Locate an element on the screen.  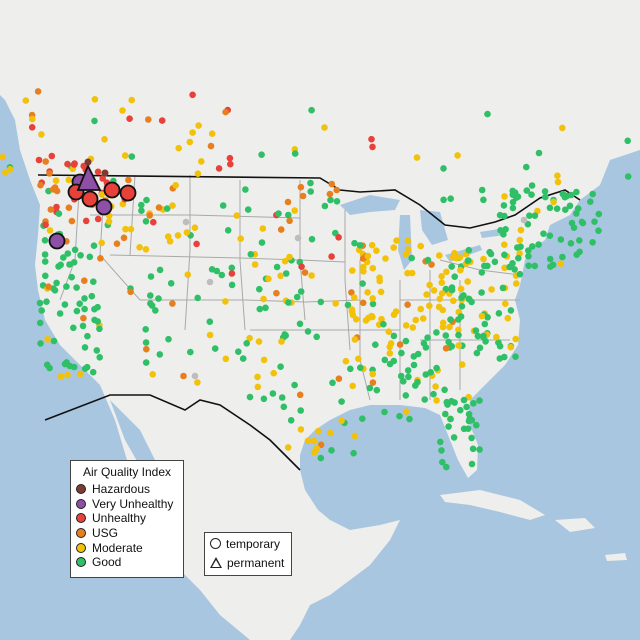
legend-label-permanent: permanent is located at coordinates (256, 562).